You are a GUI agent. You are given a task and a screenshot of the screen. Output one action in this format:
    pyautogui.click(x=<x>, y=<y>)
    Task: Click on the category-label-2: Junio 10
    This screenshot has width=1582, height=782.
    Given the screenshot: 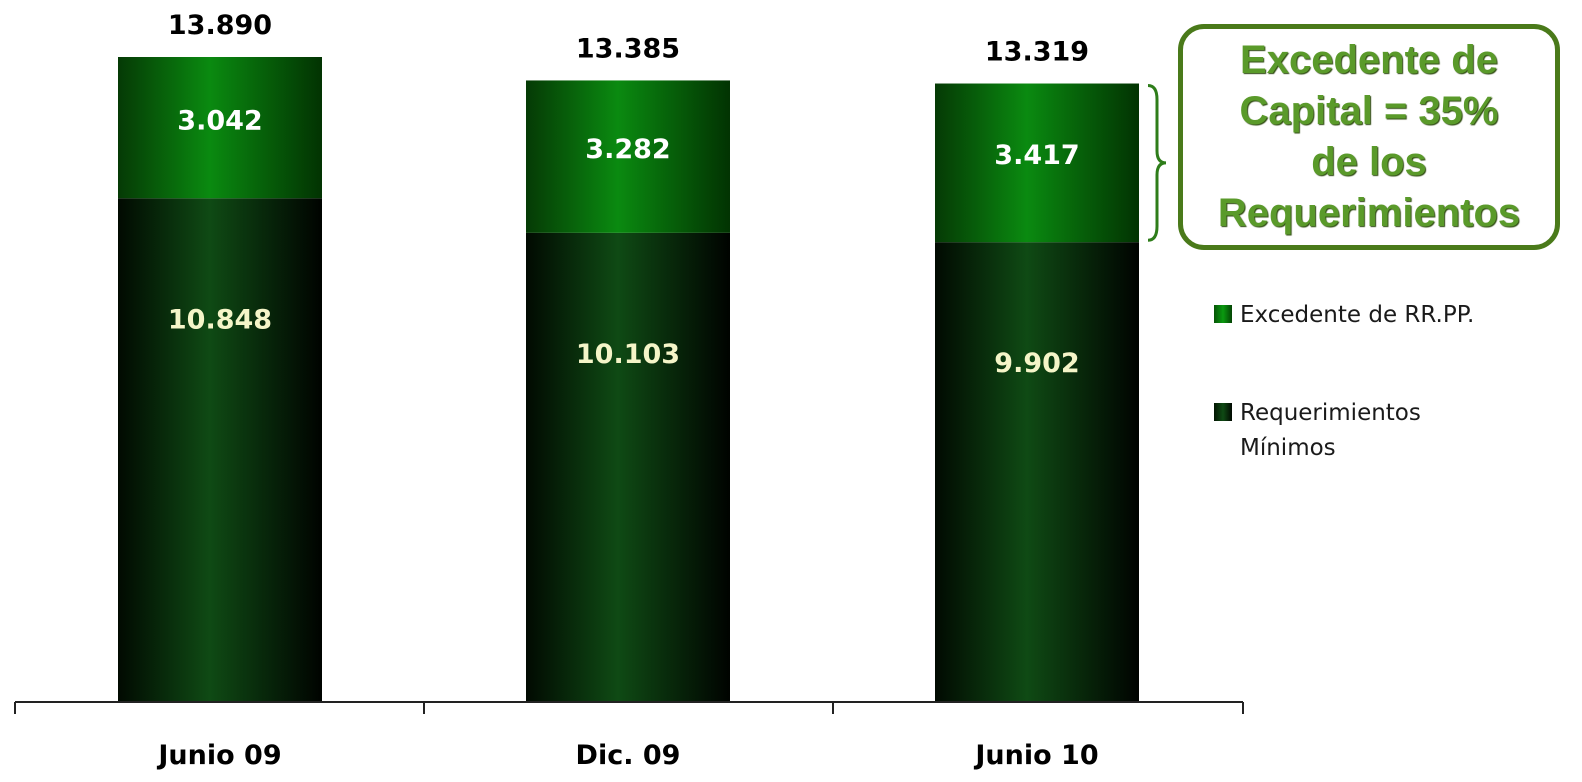 What is the action you would take?
    pyautogui.click(x=1035, y=755)
    